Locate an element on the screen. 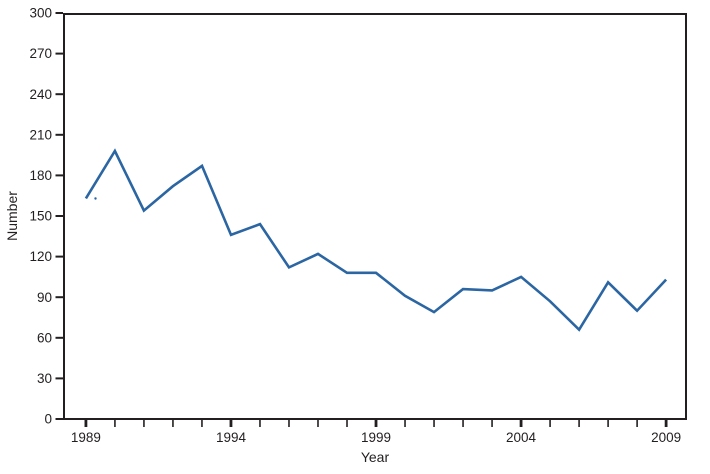 The width and height of the screenshot is (710, 474). x-axis-title: Year is located at coordinates (375, 457).